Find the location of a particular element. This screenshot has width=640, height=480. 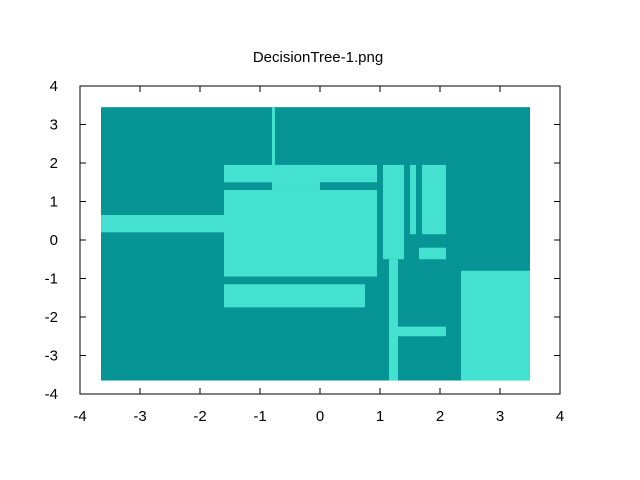

x-tick-label: -2 is located at coordinates (199, 416).